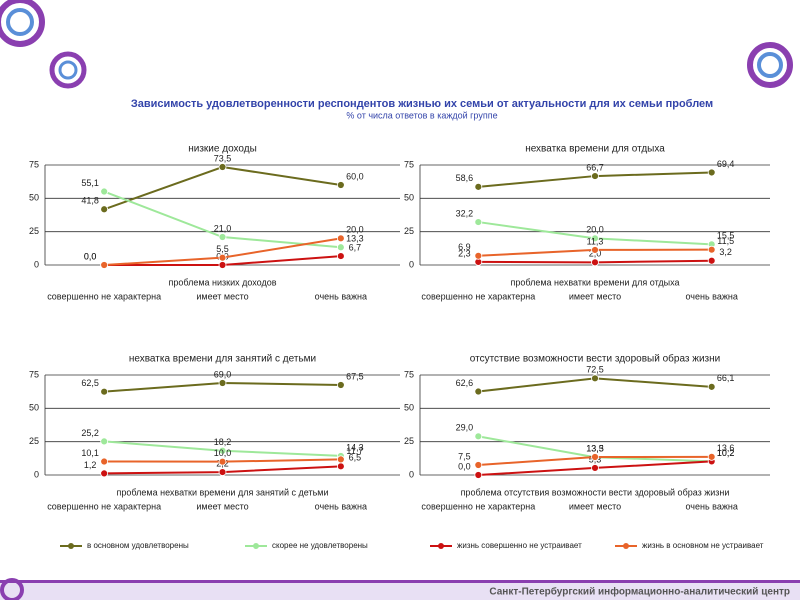 This screenshot has height=600, width=800. Describe the element at coordinates (320, 545) in the screenshot. I see `legend-label: скорее не удовлетворены` at that location.